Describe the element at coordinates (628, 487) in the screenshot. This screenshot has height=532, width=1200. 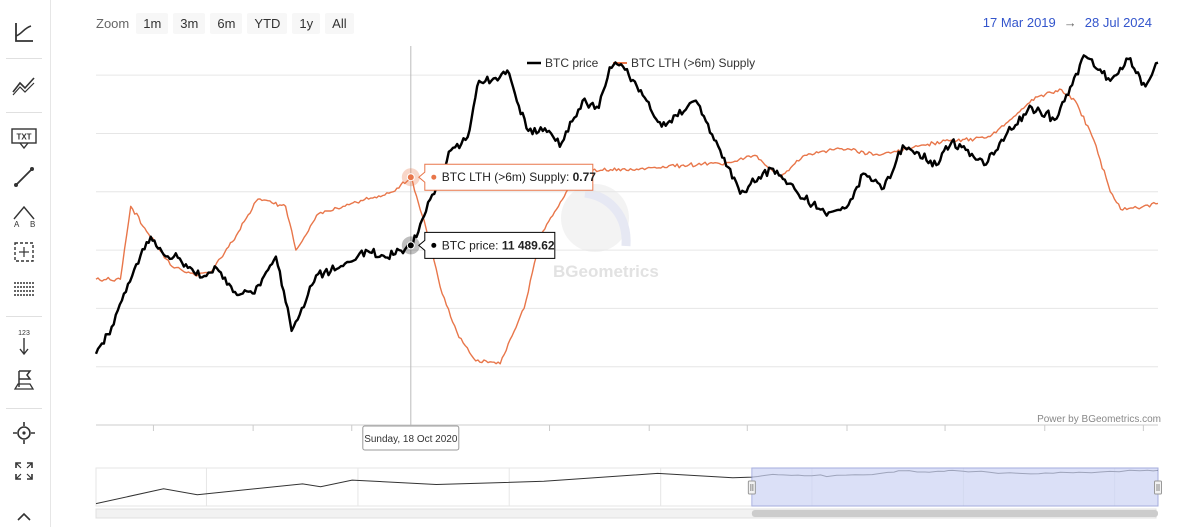
I see `navigator` at that location.